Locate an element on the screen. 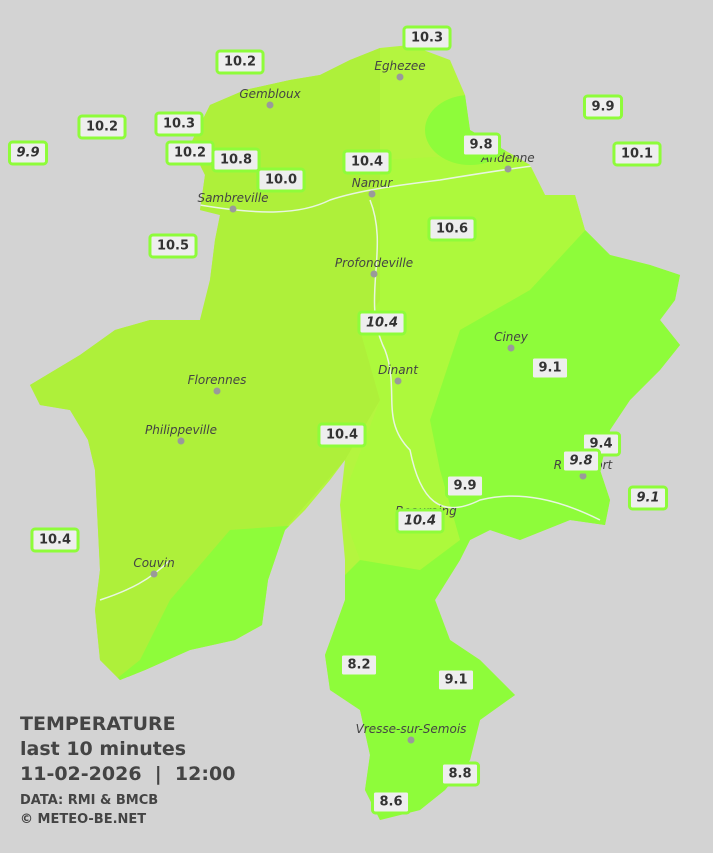 The height and width of the screenshot is (853, 713). station-value: 10.1 is located at coordinates (637, 154).